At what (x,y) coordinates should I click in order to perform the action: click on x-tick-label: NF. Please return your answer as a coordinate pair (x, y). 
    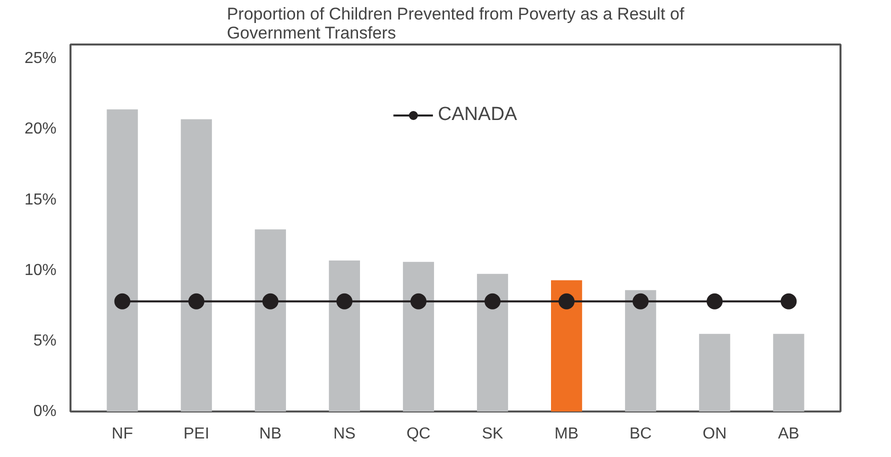
    Looking at the image, I should click on (123, 434).